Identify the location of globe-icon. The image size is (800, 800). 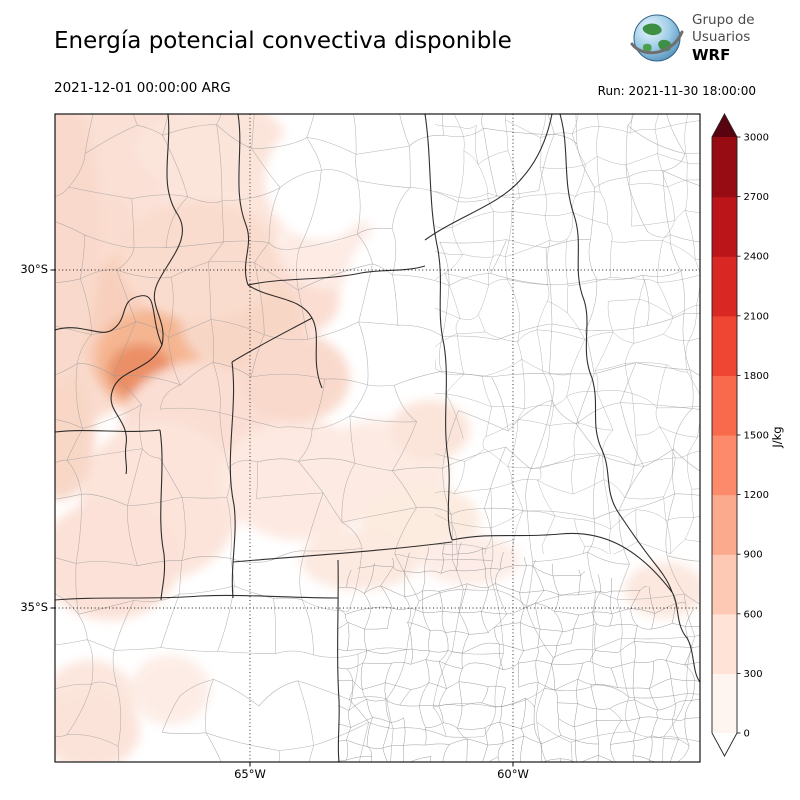
(657, 38).